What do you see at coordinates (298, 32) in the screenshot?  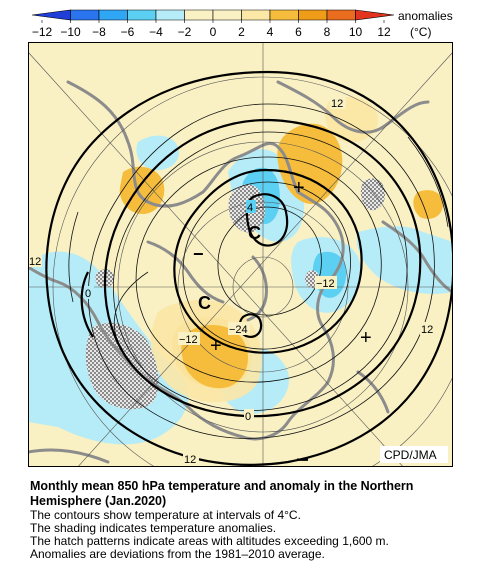 I see `color-bar-tick-label: 6` at bounding box center [298, 32].